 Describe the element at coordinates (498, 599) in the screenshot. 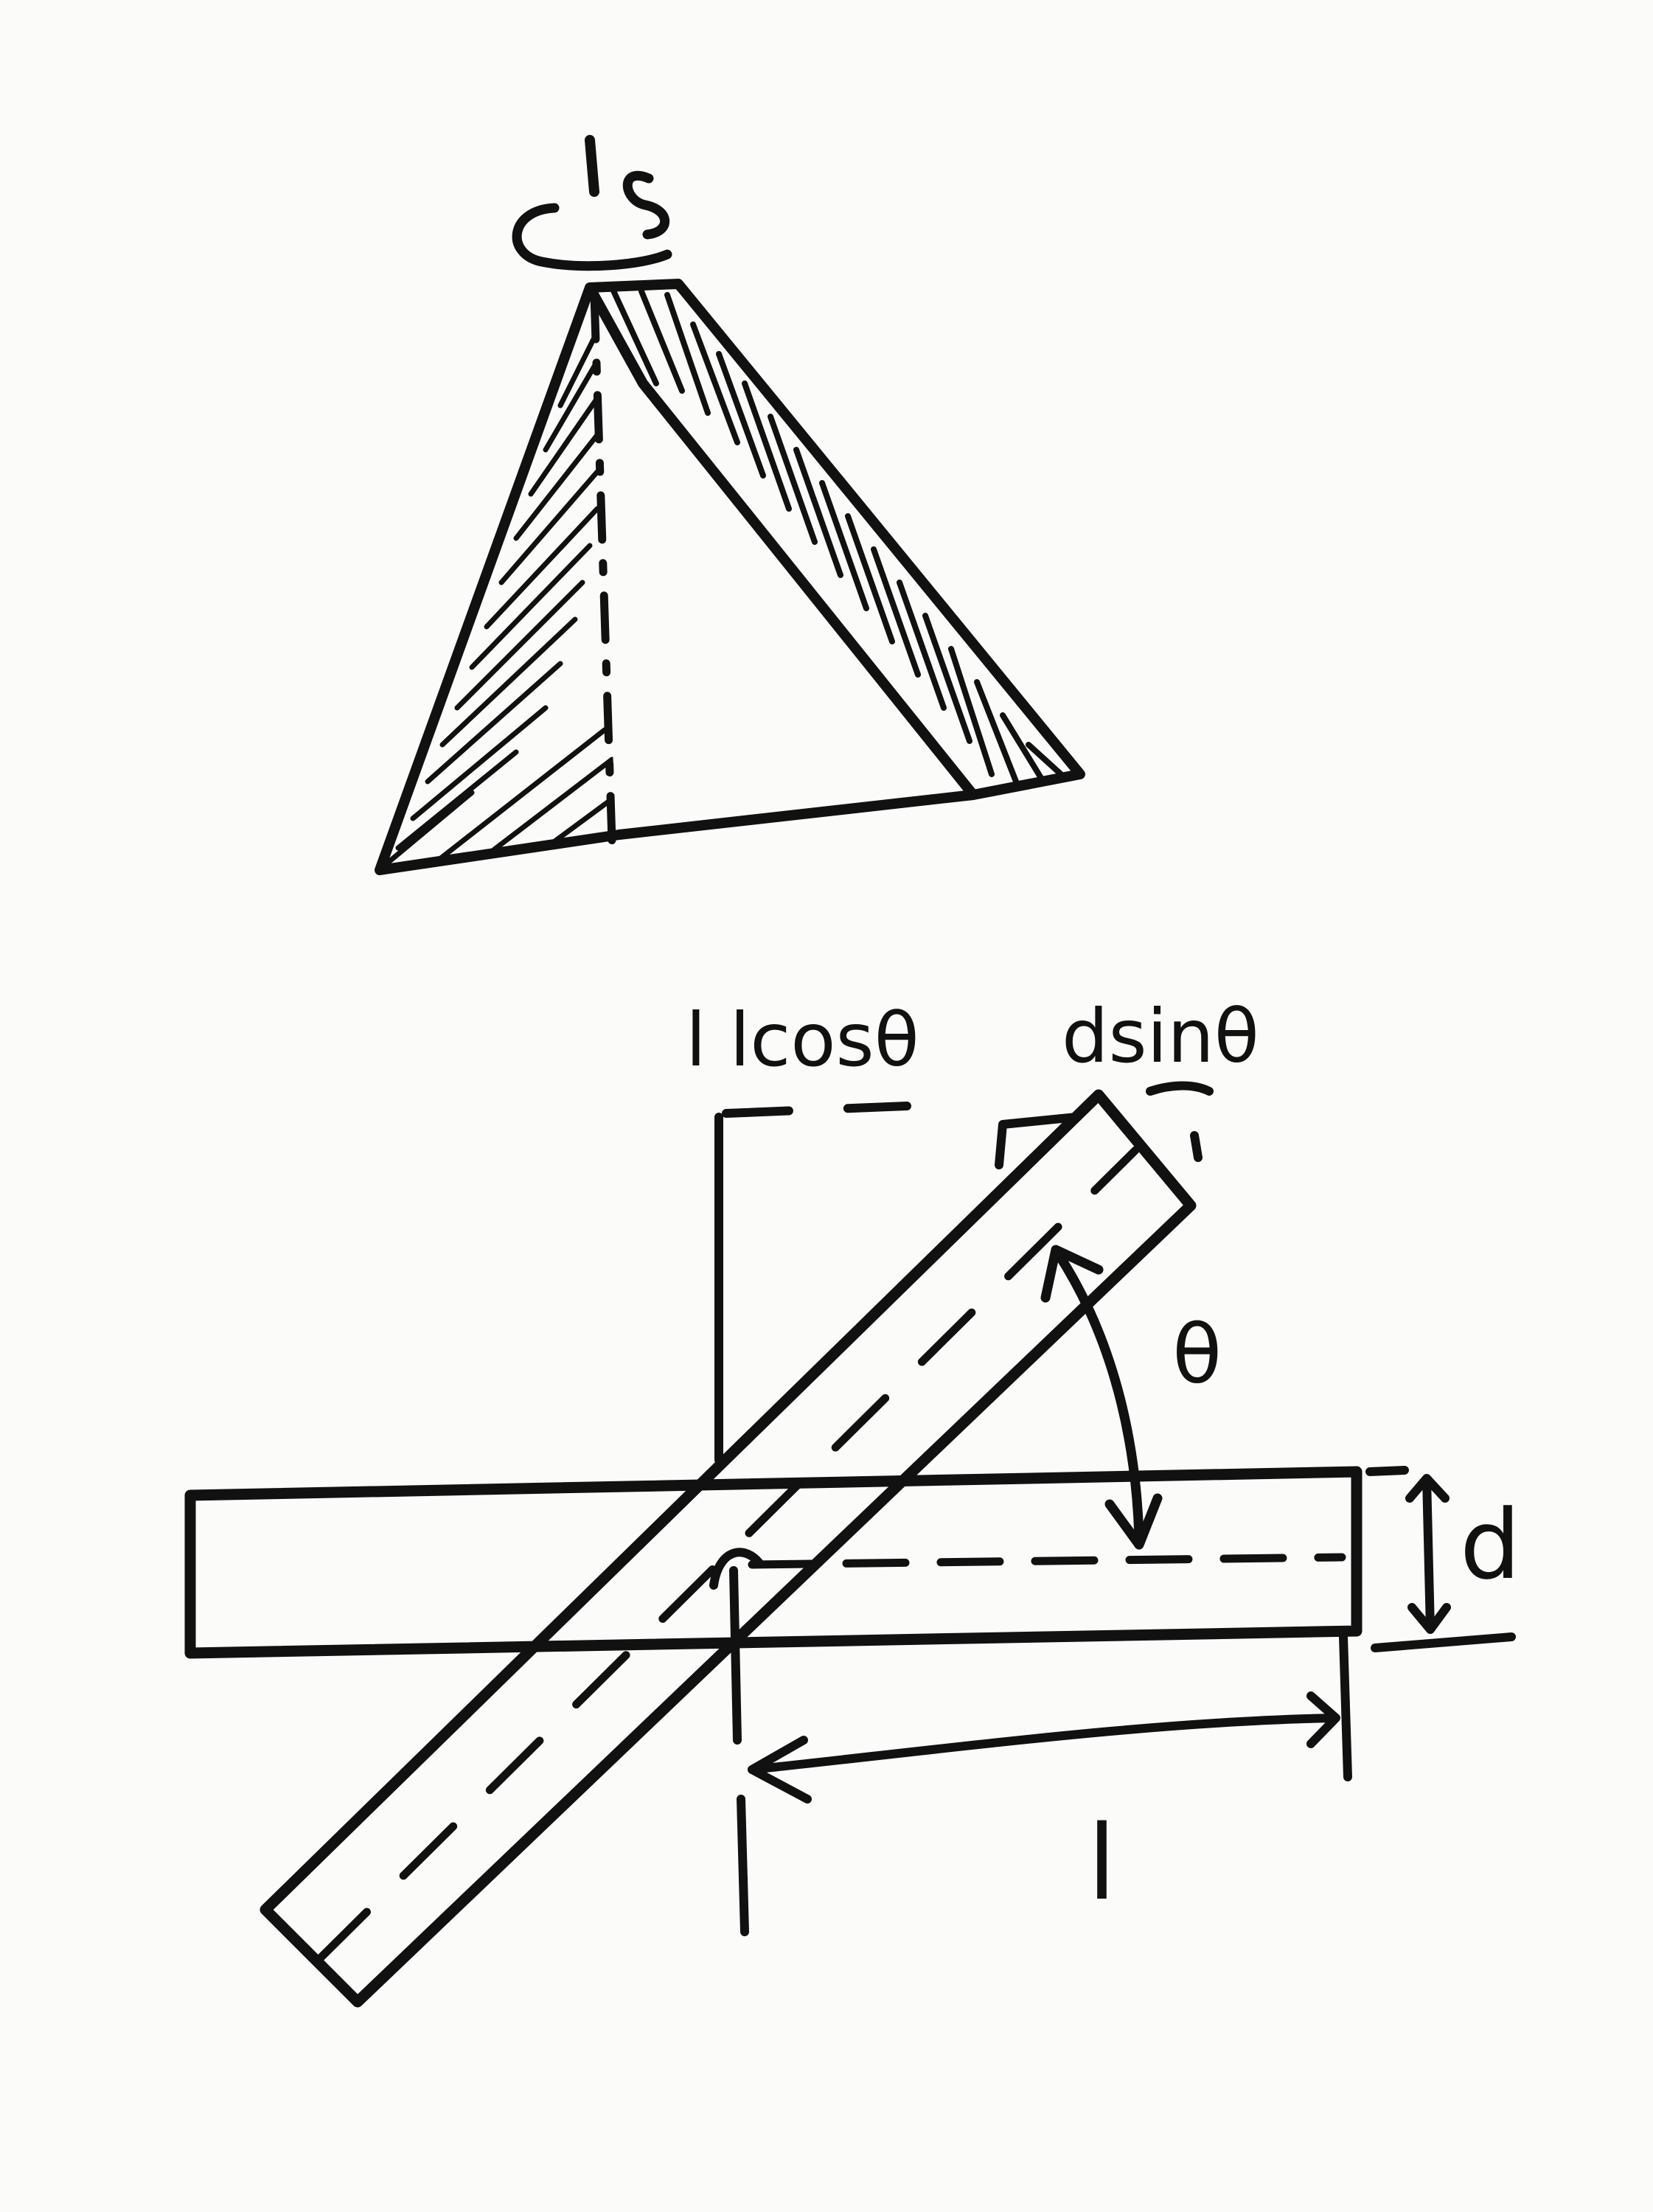

I see `left-face-hatching` at that location.